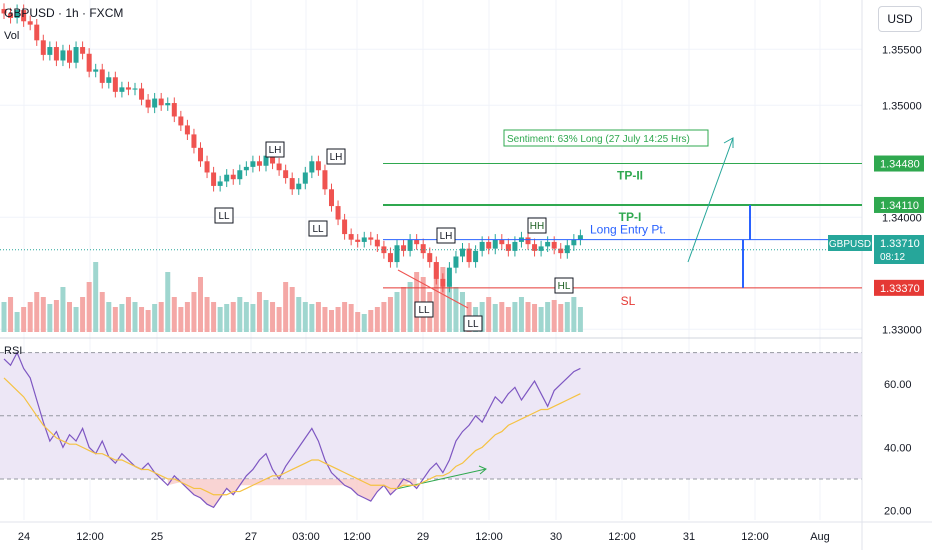  I want to click on level-label: SL, so click(628, 301).